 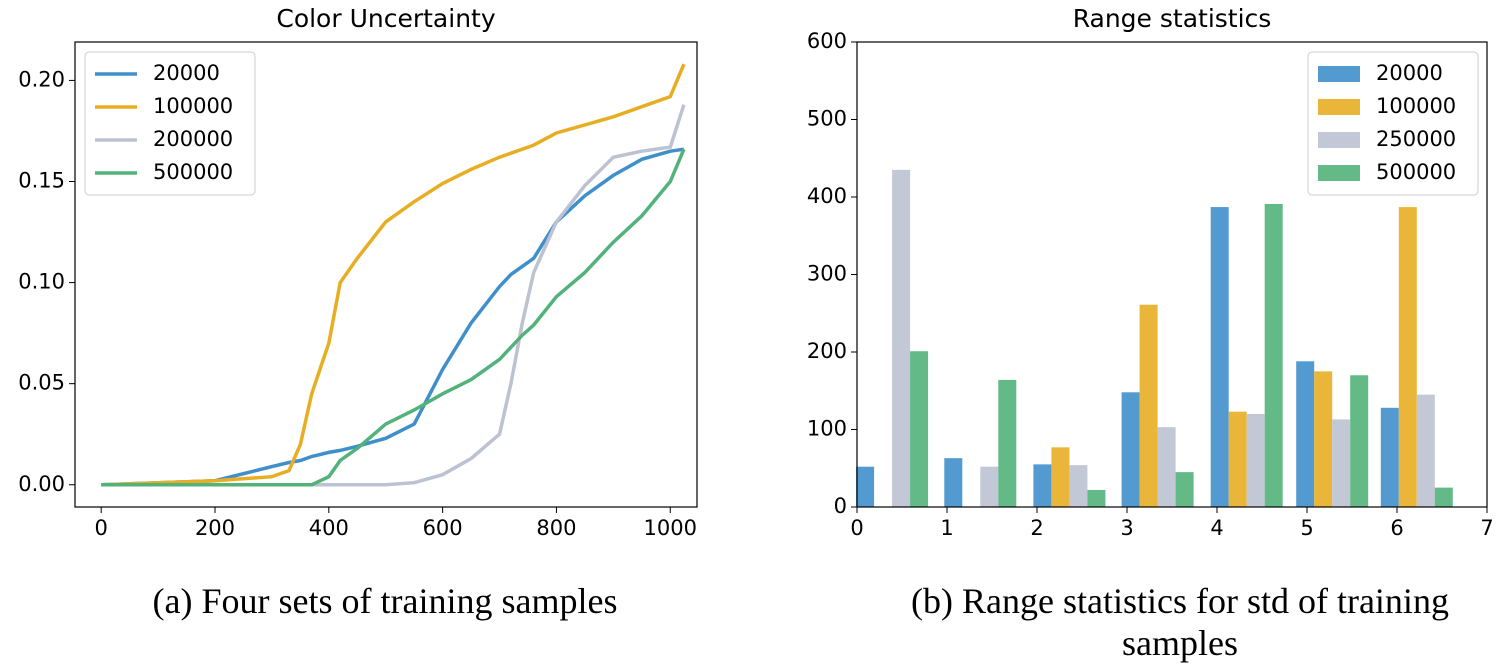 I want to click on chart-title: Color Uncertainty, so click(x=385, y=18).